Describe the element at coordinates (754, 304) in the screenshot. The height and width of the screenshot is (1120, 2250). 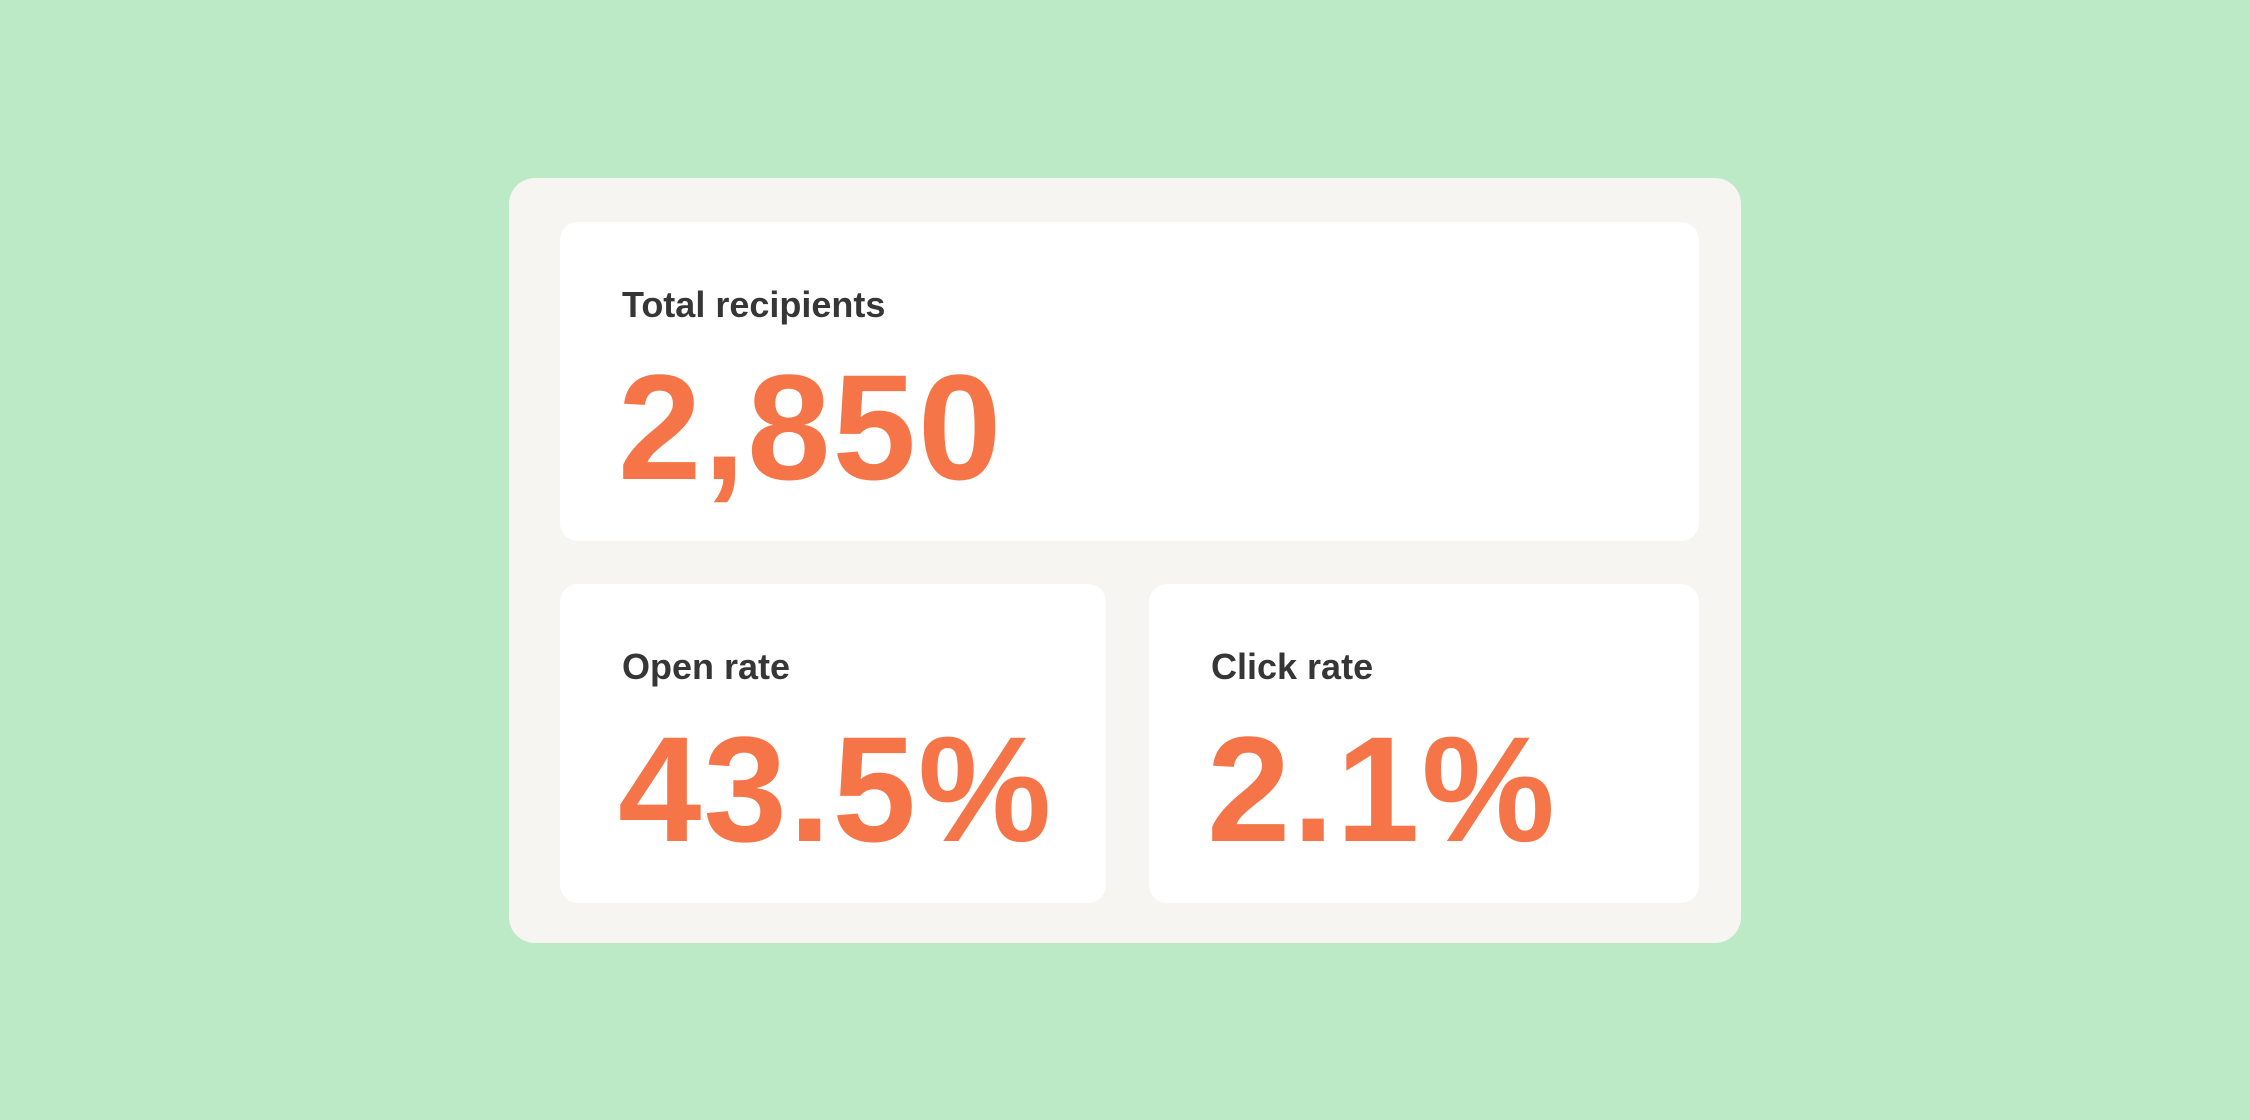
I see `stat-label: Total recipients` at that location.